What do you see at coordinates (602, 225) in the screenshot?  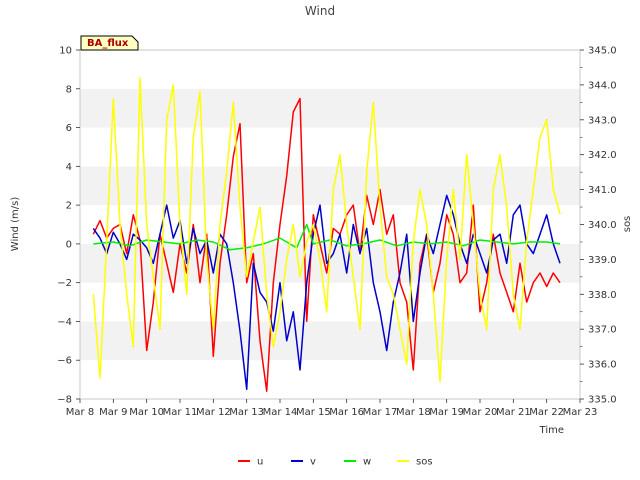 I see `y2-tick-label: 340.0` at bounding box center [602, 225].